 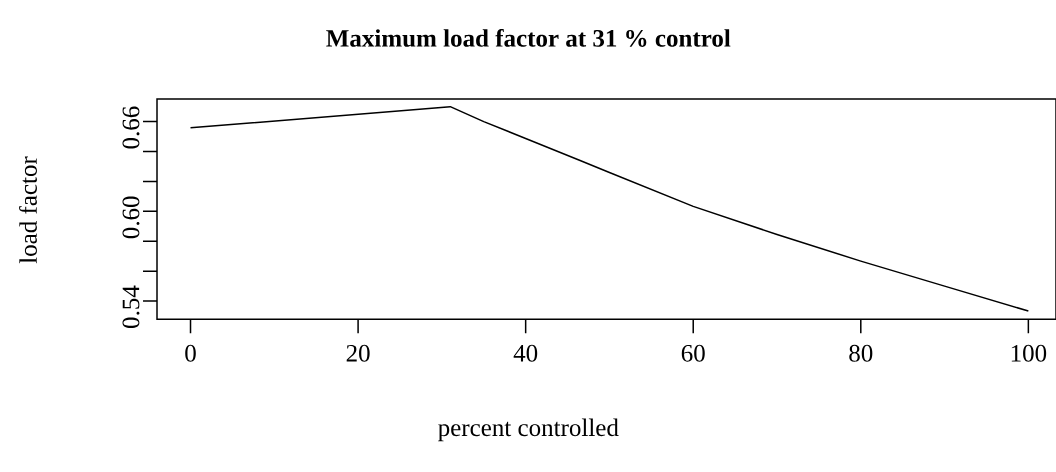 I want to click on chart-title: Maximum load factor at 31 % control, so click(x=528, y=37).